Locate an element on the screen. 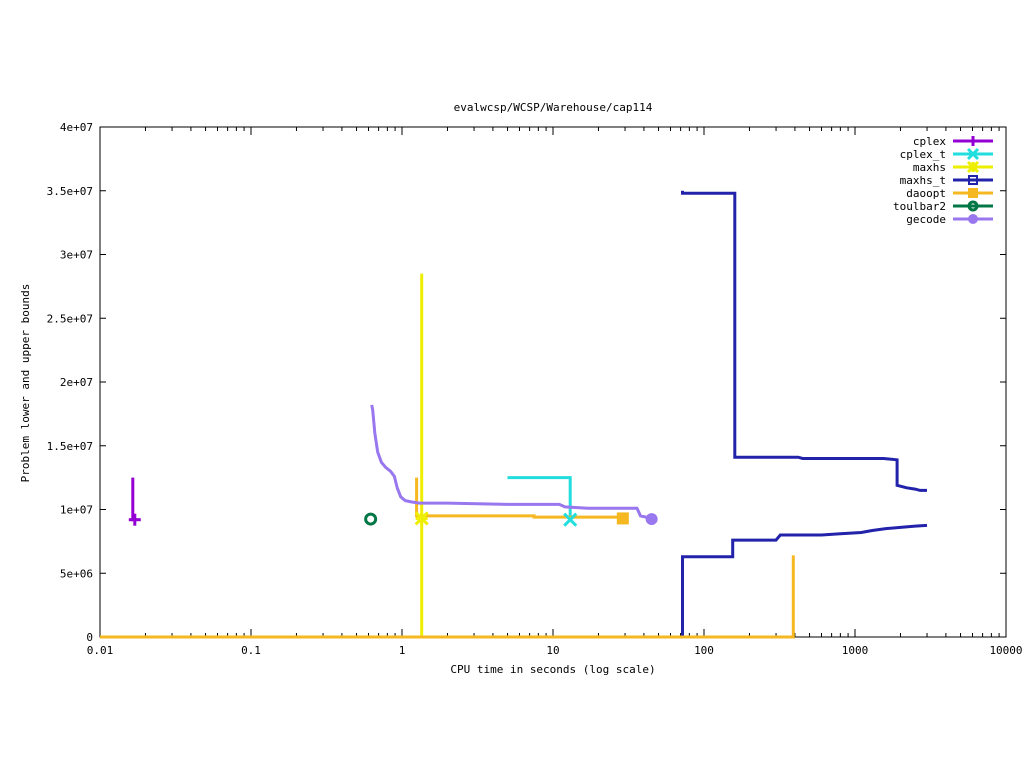  x-tick-label: 100 is located at coordinates (704, 650).